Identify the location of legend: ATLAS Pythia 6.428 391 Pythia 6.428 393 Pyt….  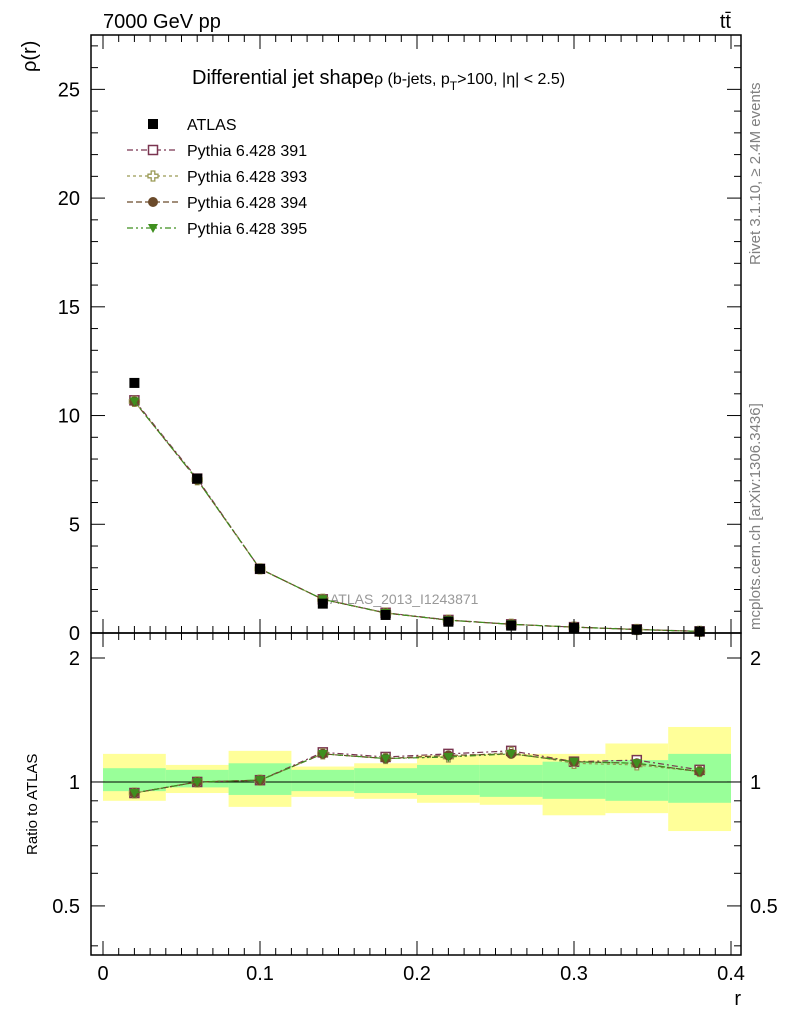
(217, 177).